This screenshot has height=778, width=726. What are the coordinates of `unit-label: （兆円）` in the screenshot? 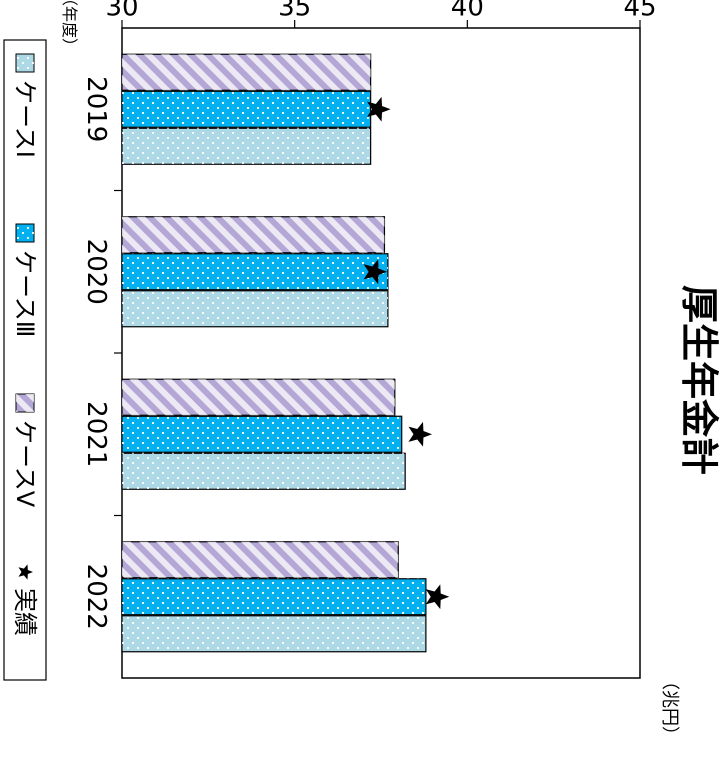 It's located at (669, 708).